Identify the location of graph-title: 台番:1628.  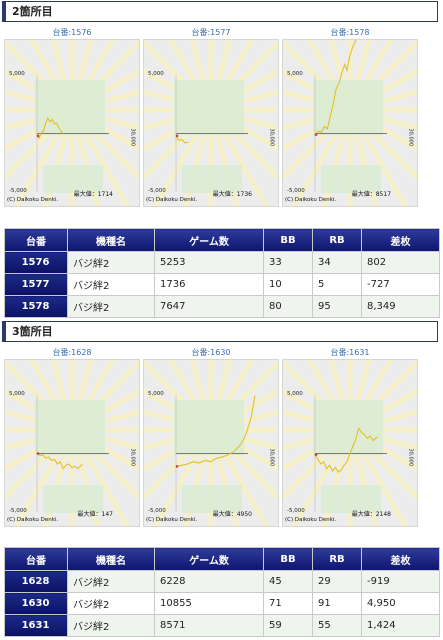
(72, 352).